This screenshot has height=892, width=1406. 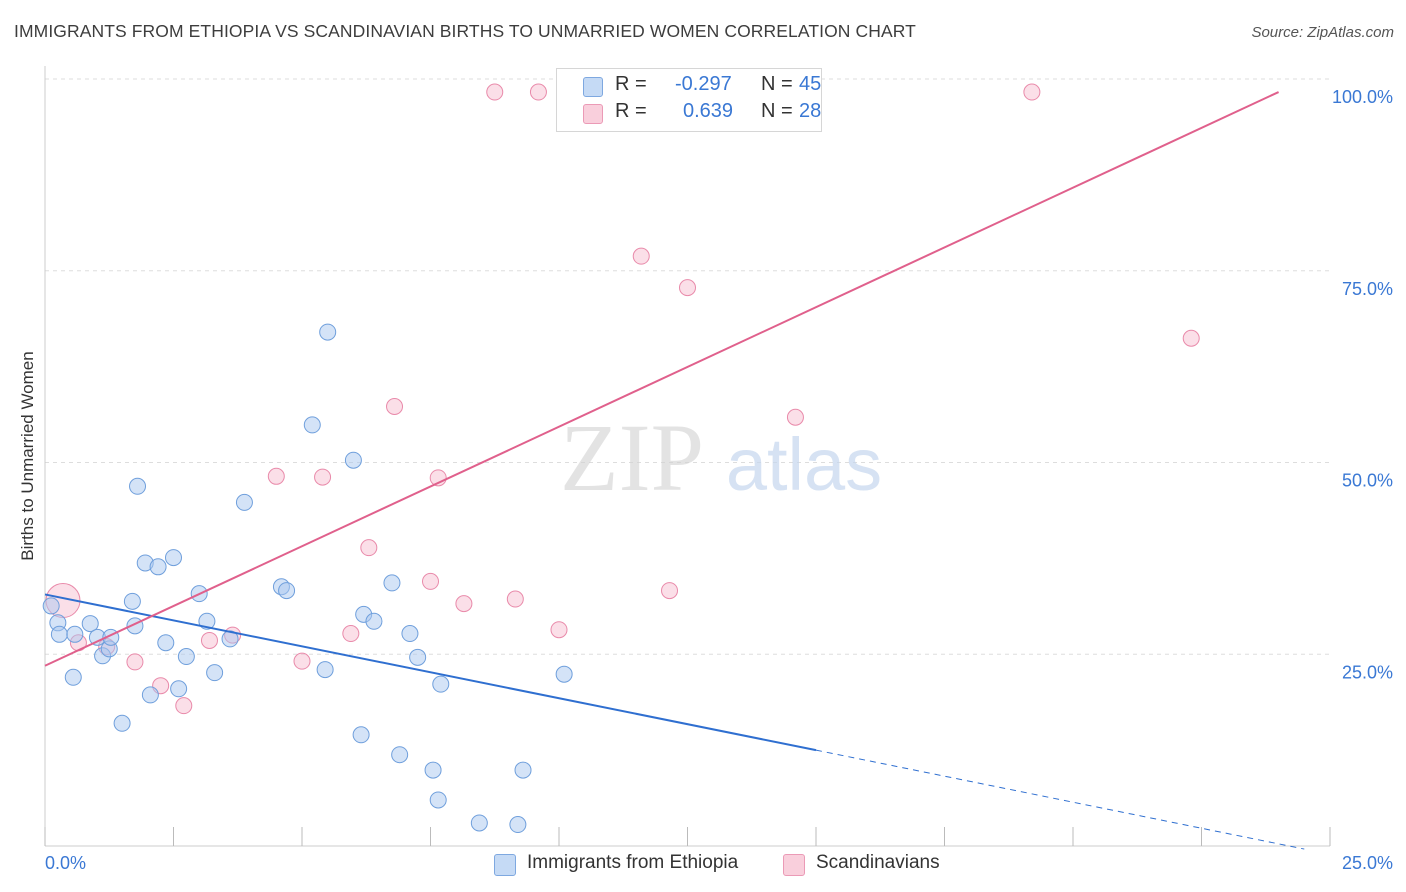 I want to click on stats-legend: R = -0.297 N = 45 R = 0.639 N = 28, so click(x=689, y=100).